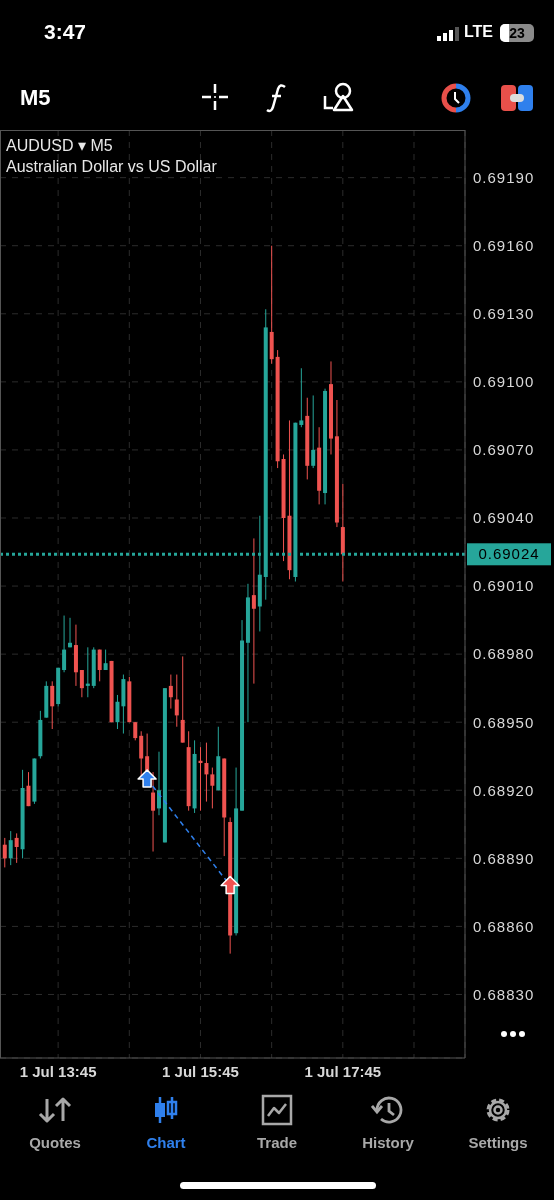 The height and width of the screenshot is (1200, 554). What do you see at coordinates (343, 1071) in the screenshot?
I see `x-tick-label: 1 Jul 17:45` at bounding box center [343, 1071].